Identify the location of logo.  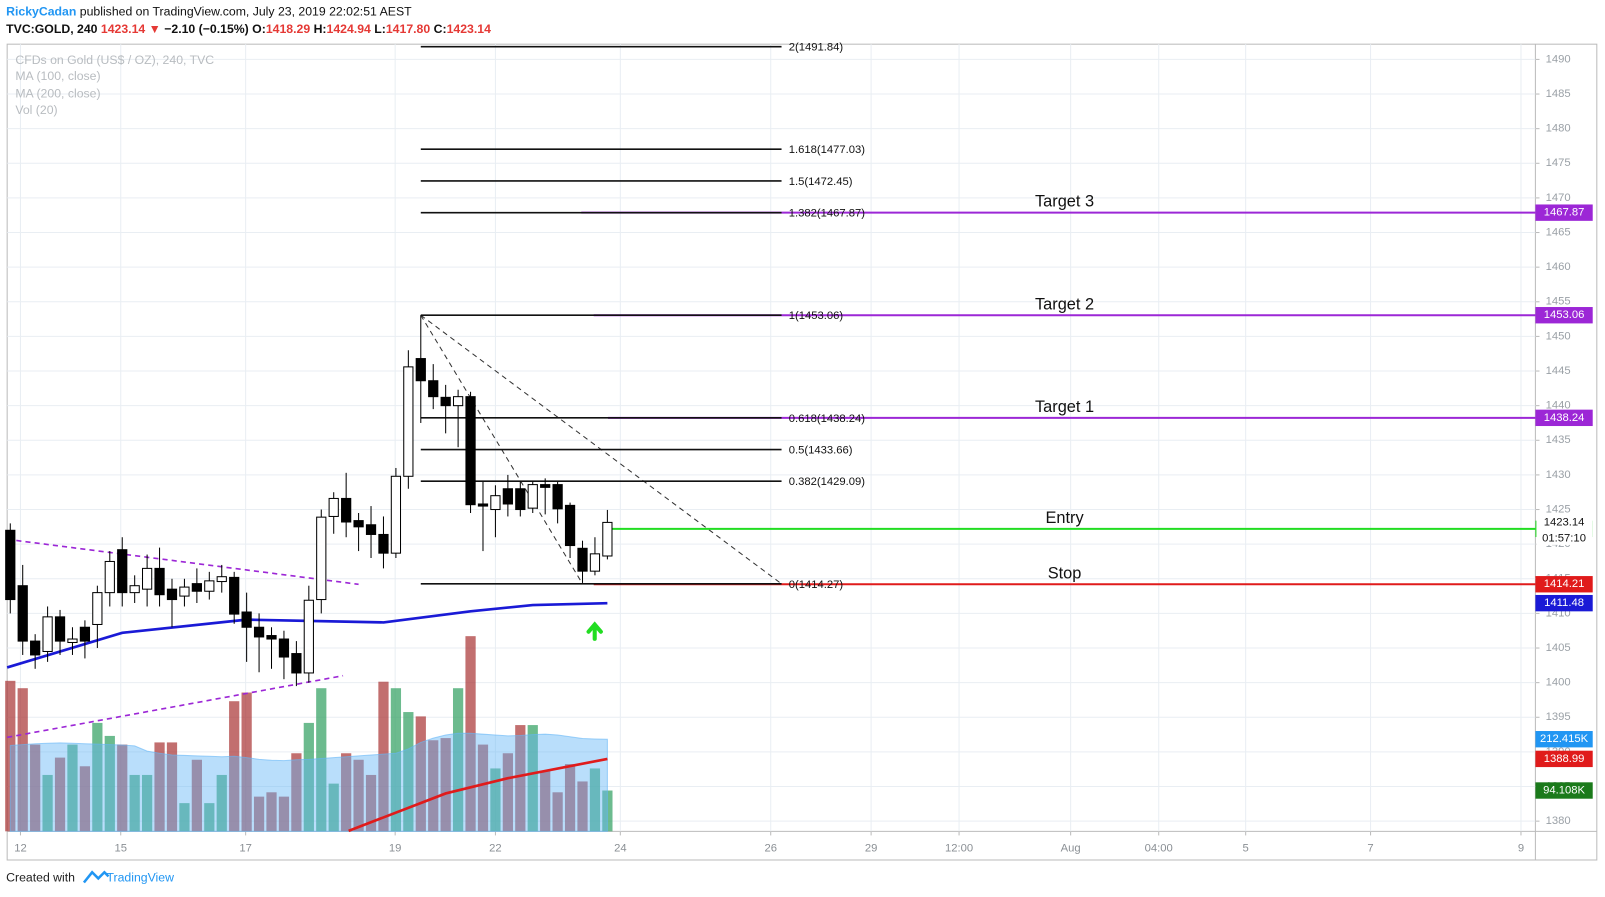
(96, 877).